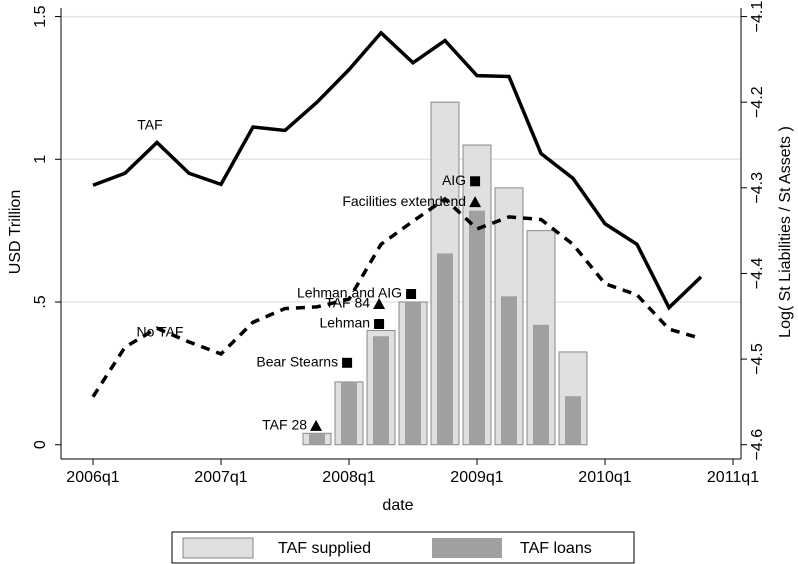 Image resolution: width=798 pixels, height=564 pixels. Describe the element at coordinates (348, 477) in the screenshot. I see `x-tick-label: 2008q1` at that location.